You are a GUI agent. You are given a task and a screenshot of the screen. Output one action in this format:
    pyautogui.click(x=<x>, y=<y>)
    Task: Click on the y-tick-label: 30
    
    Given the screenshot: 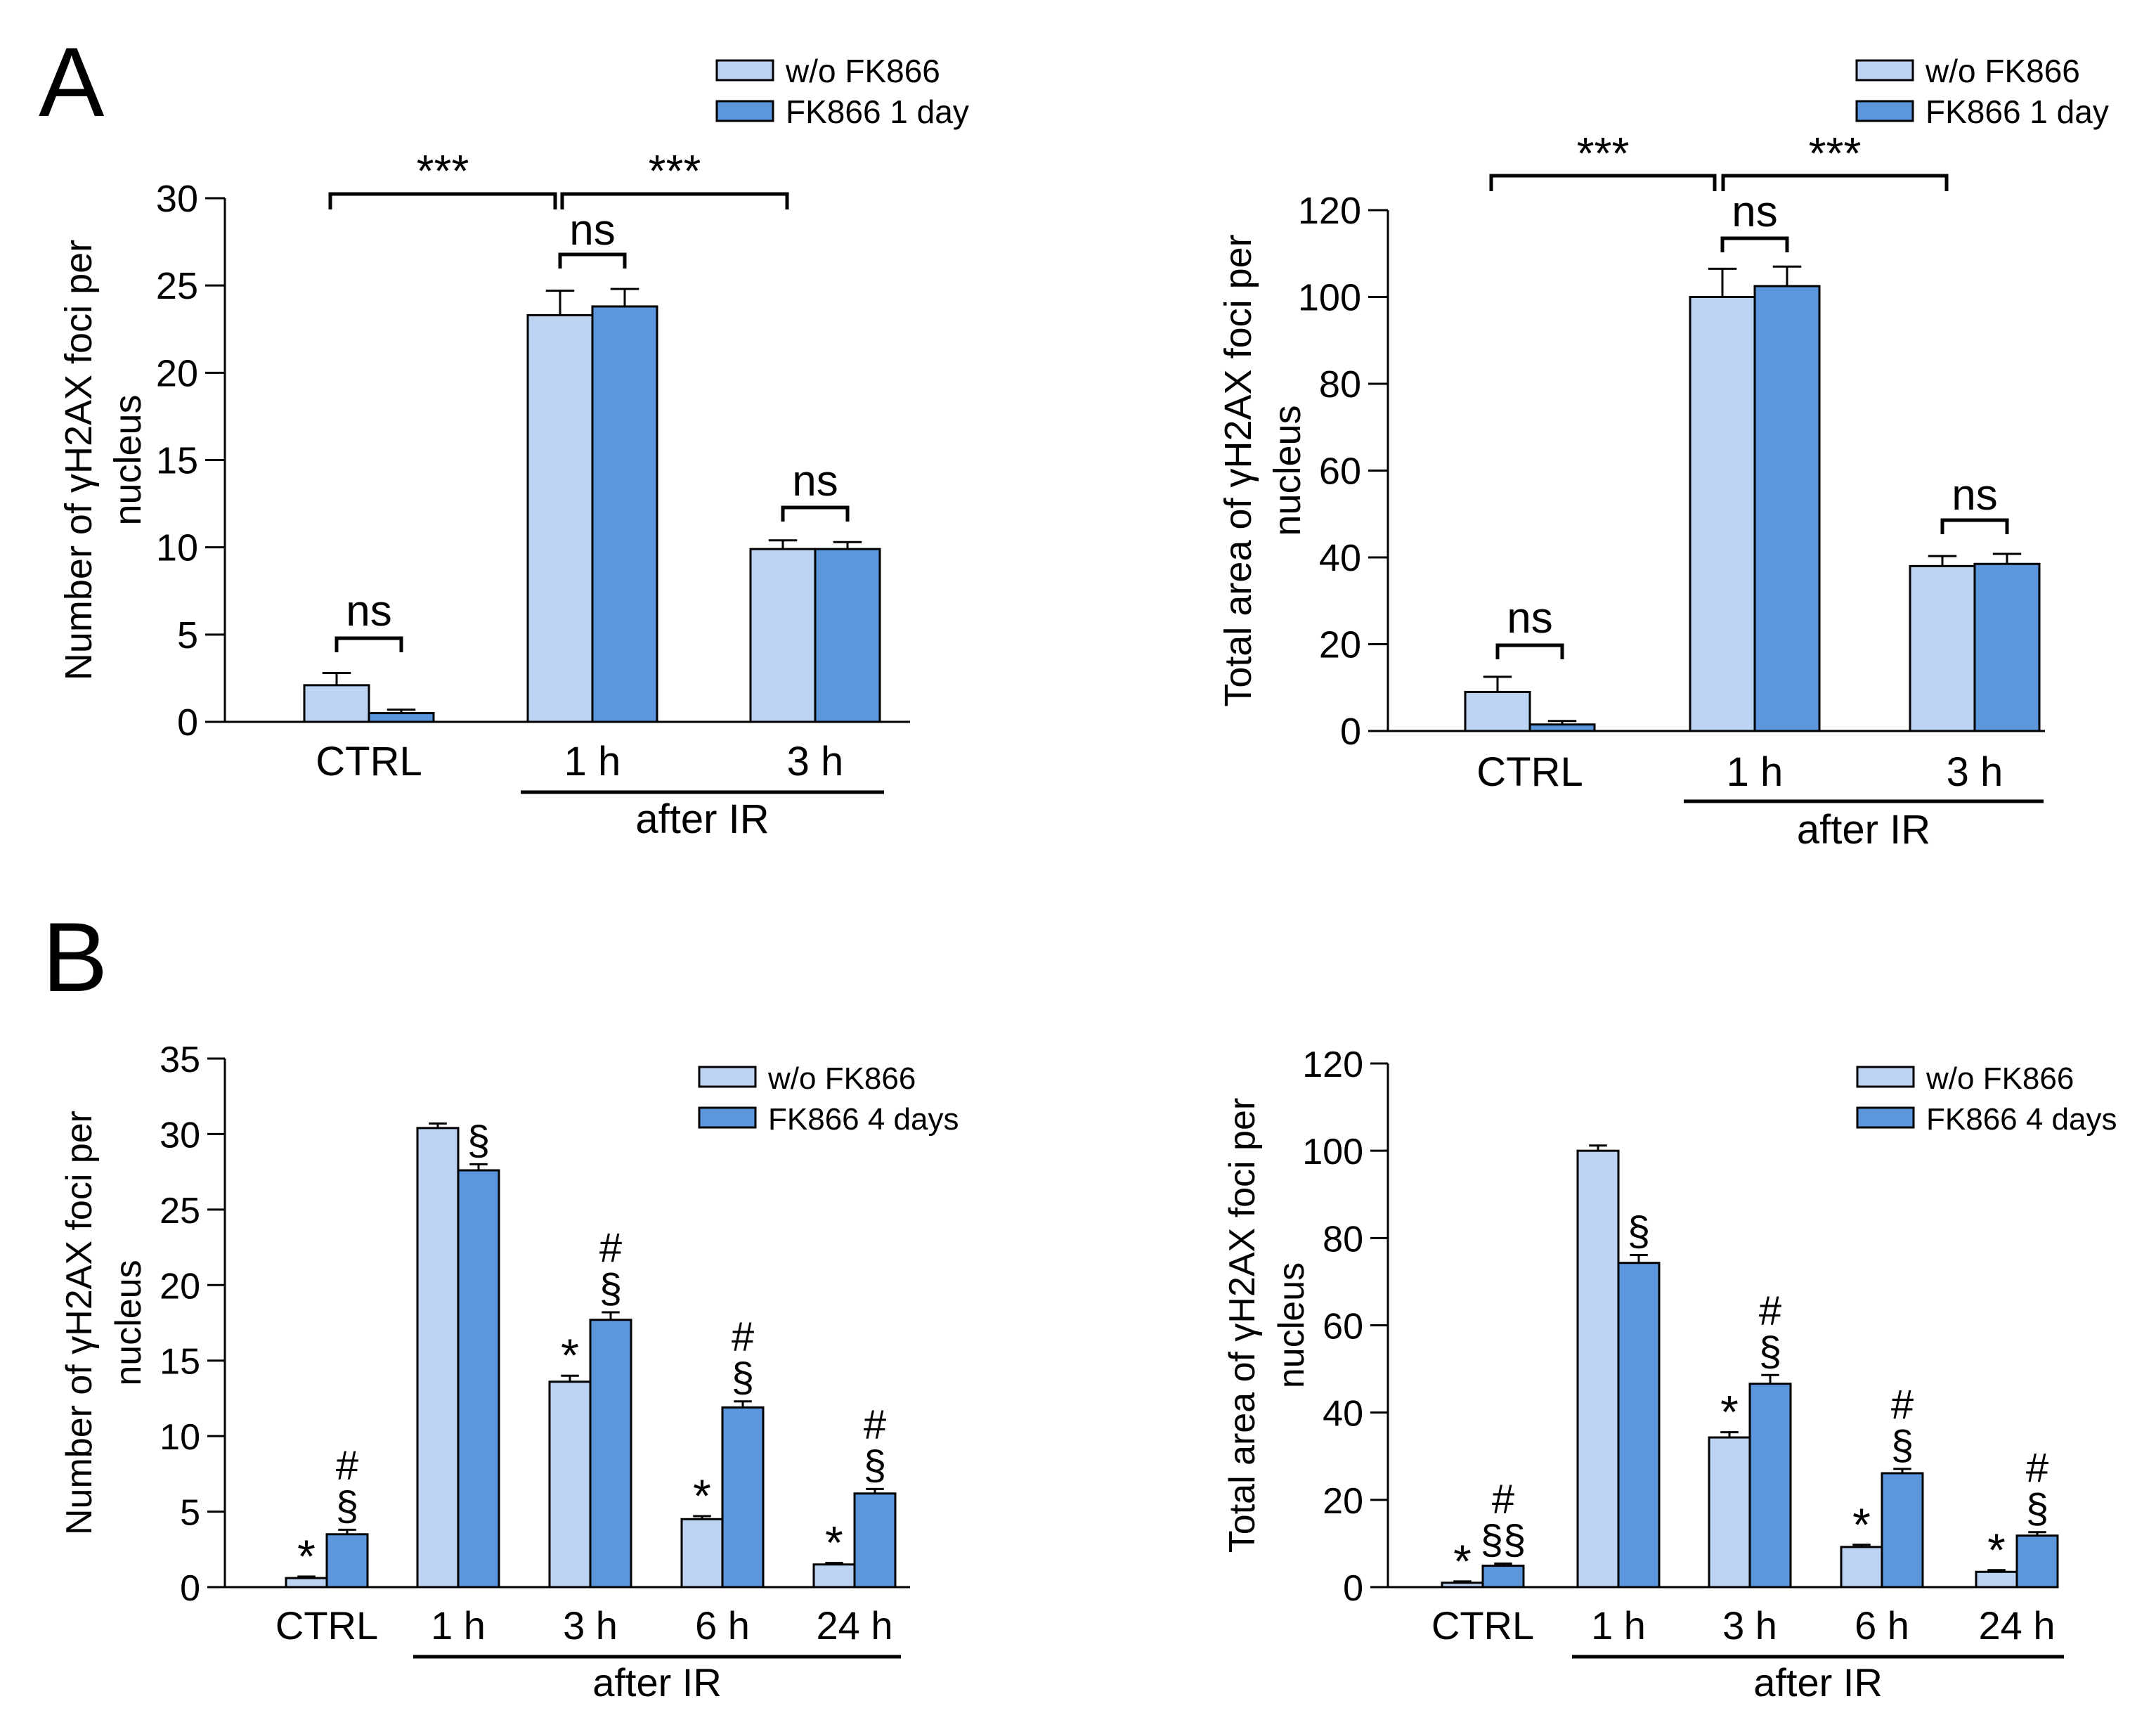 What is the action you would take?
    pyautogui.click(x=177, y=199)
    